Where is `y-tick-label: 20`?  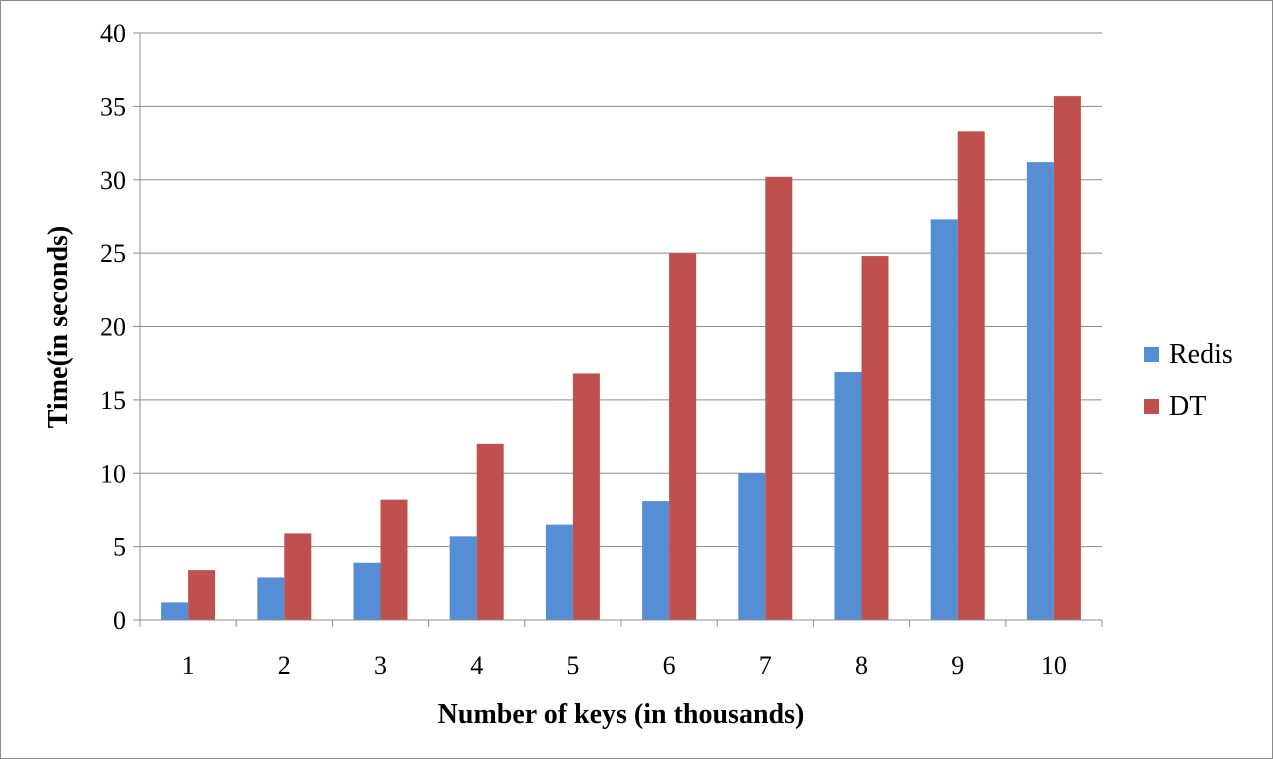 y-tick-label: 20 is located at coordinates (113, 327).